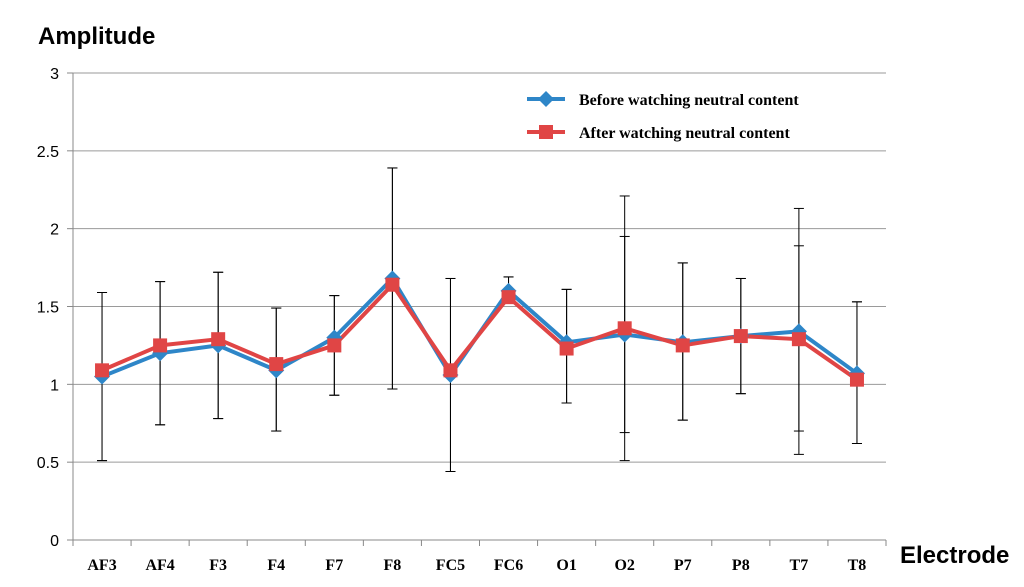 This screenshot has width=1024, height=587. Describe the element at coordinates (546, 99) in the screenshot. I see `data-point-diamond` at that location.